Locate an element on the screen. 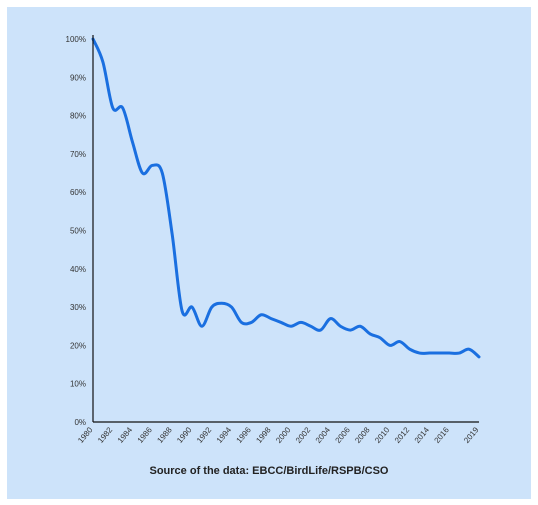 The width and height of the screenshot is (538, 505). x-tick-label: 2012 is located at coordinates (402, 435).